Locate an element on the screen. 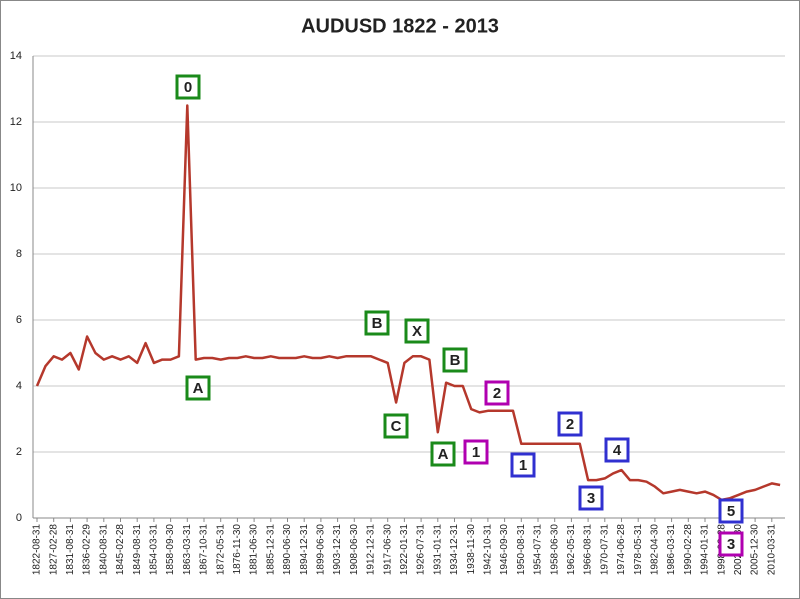  x-tick-label: 1822-08-31 is located at coordinates (37, 550).